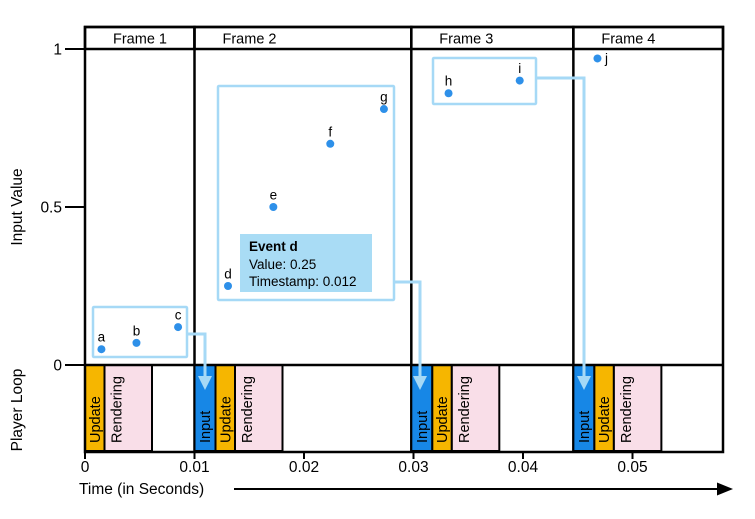 The width and height of the screenshot is (755, 519). Describe the element at coordinates (449, 81) in the screenshot. I see `point-label-h: h` at that location.